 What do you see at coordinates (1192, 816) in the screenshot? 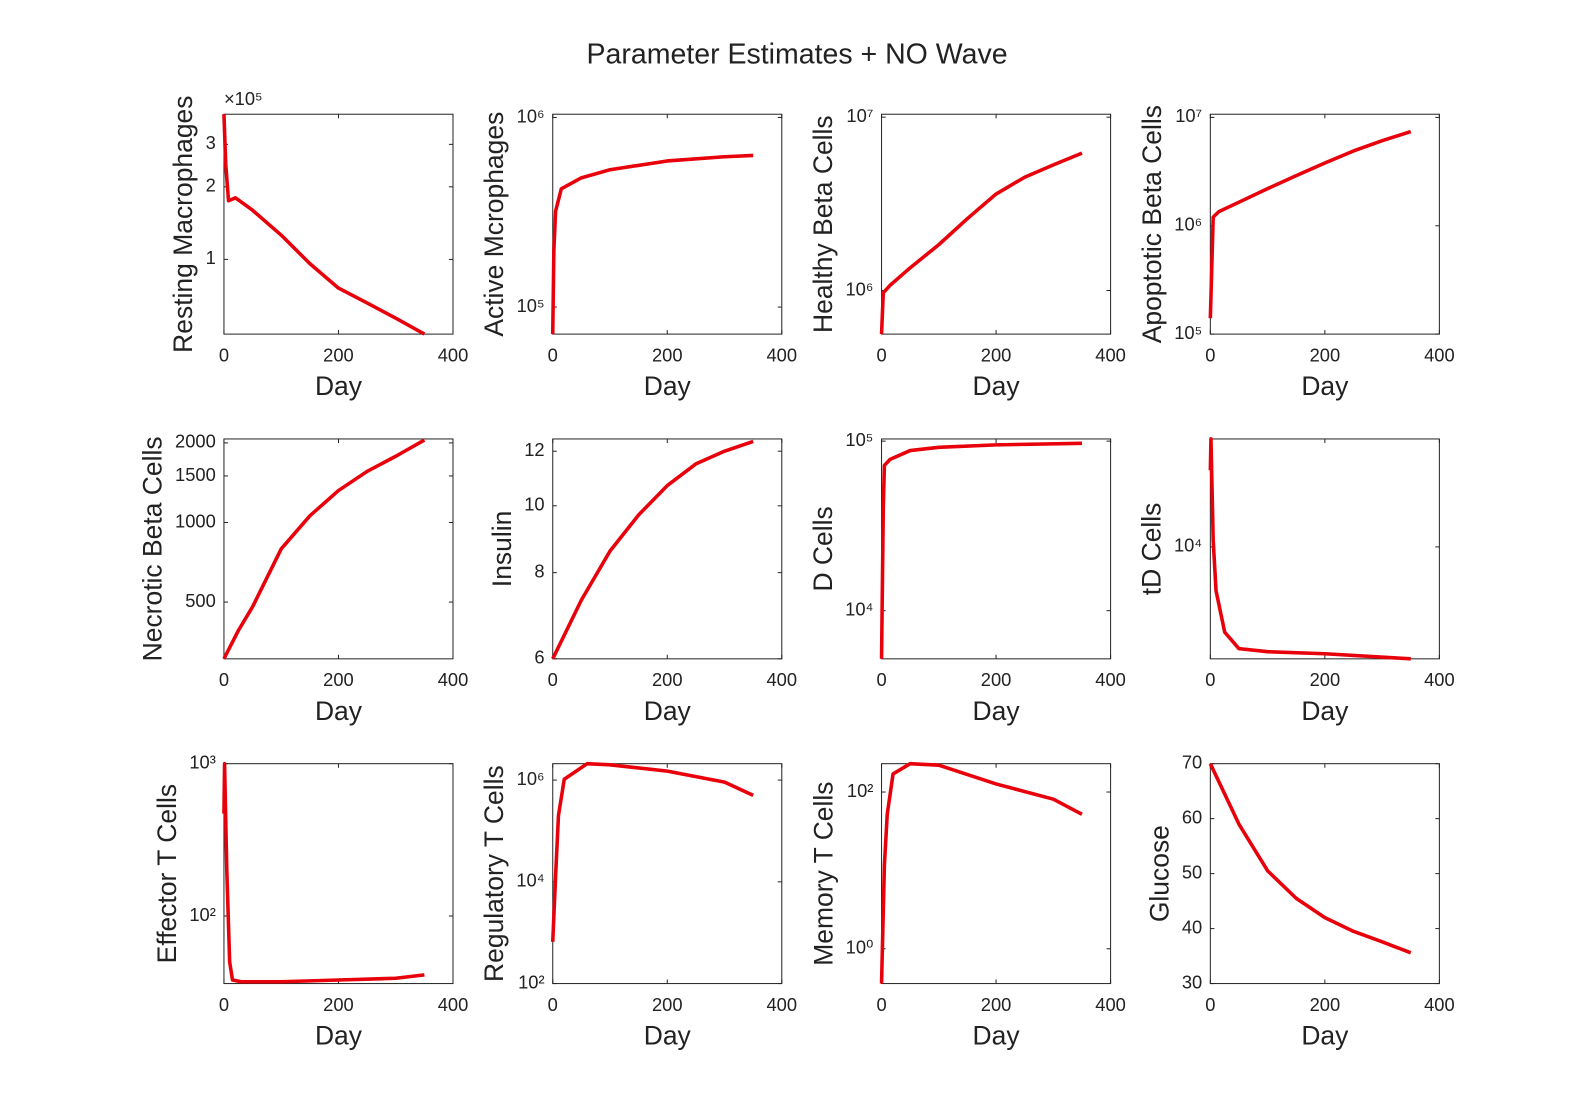
I see `y-tick-label: 60` at bounding box center [1192, 816].